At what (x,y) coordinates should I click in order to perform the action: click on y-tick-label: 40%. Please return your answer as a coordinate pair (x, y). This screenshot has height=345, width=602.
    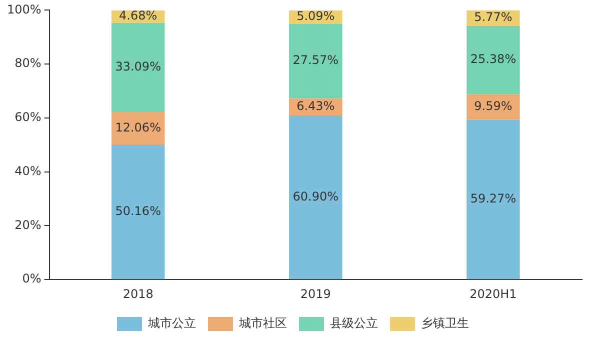
    Looking at the image, I should click on (28, 171).